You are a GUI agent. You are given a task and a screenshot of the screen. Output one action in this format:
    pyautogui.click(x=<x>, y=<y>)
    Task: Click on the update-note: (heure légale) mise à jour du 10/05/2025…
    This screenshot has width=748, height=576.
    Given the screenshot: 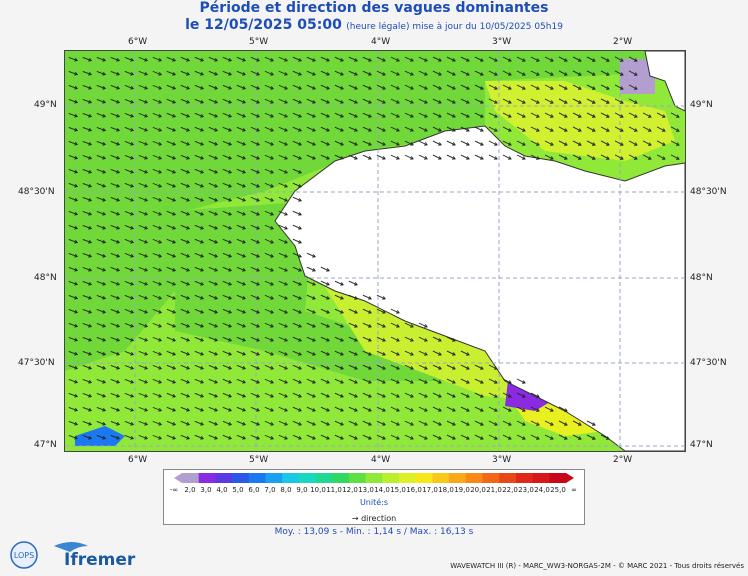 What is the action you would take?
    pyautogui.click(x=454, y=27)
    